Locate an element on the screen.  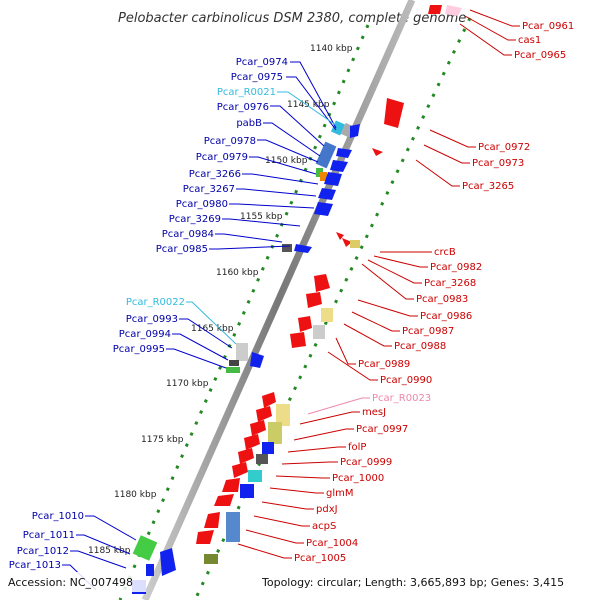
gene-label: Pcar_0982 is located at coordinates (456, 267).